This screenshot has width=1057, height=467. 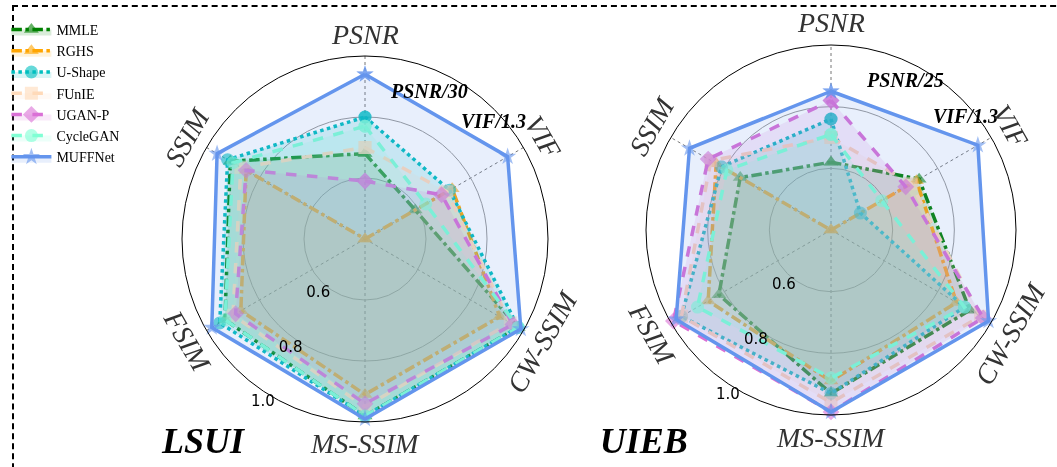 What do you see at coordinates (83, 115) in the screenshot?
I see `legend-label: UGAN-P` at bounding box center [83, 115].